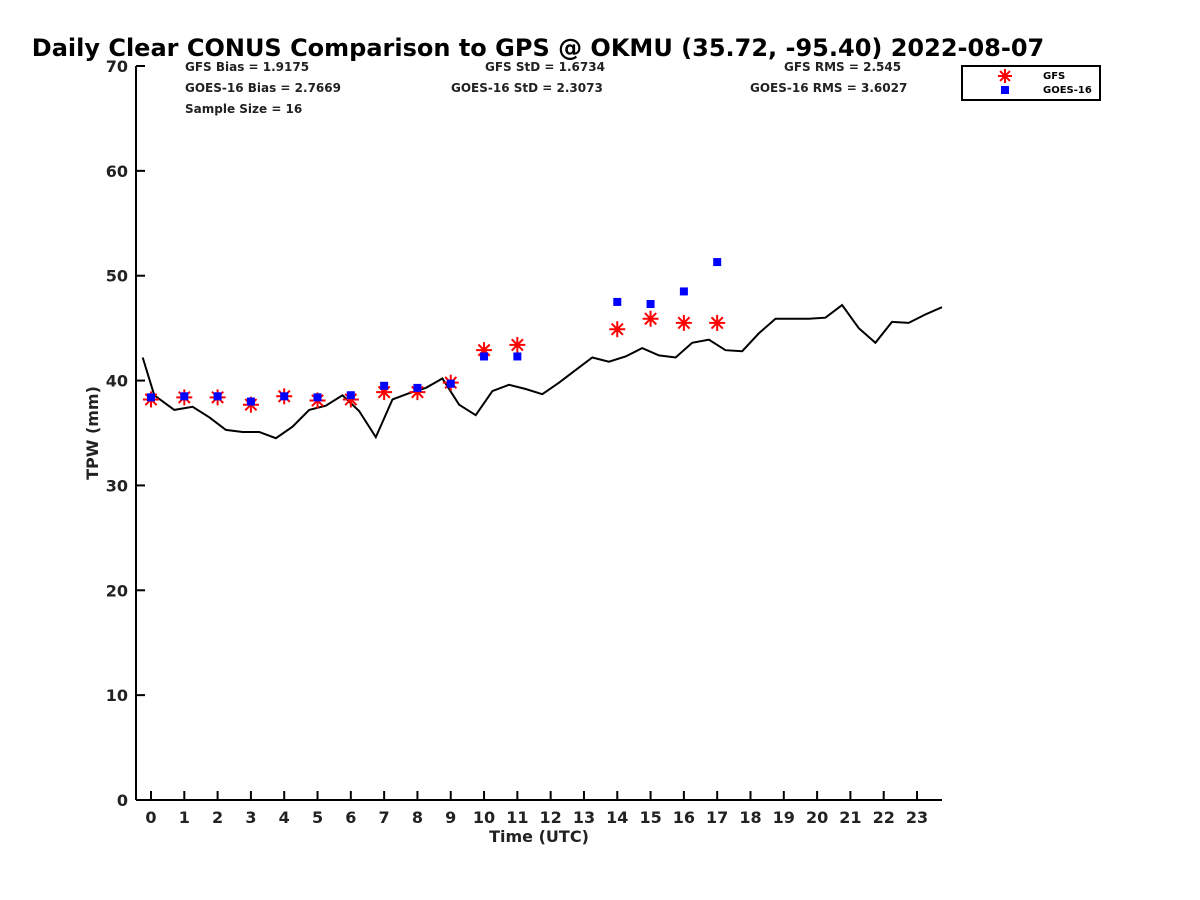 This screenshot has width=1200, height=900. I want to click on x-tick-label-13: 13, so click(584, 817).